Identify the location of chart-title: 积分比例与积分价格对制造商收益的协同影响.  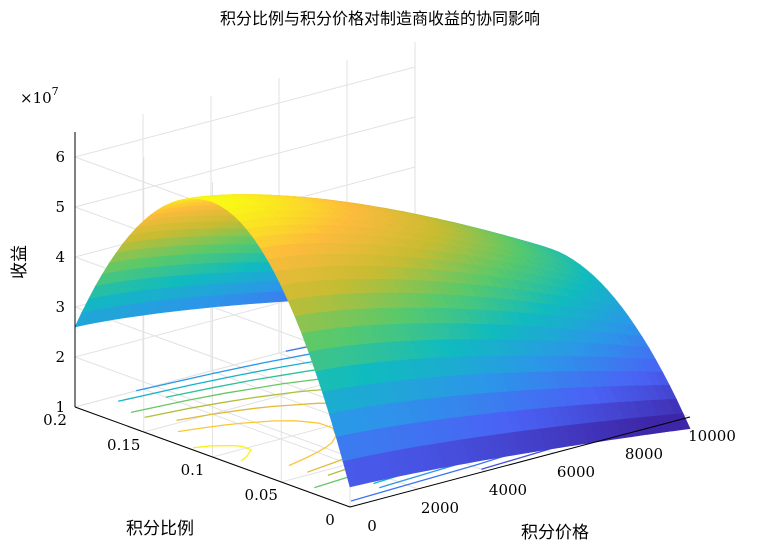
(380, 18).